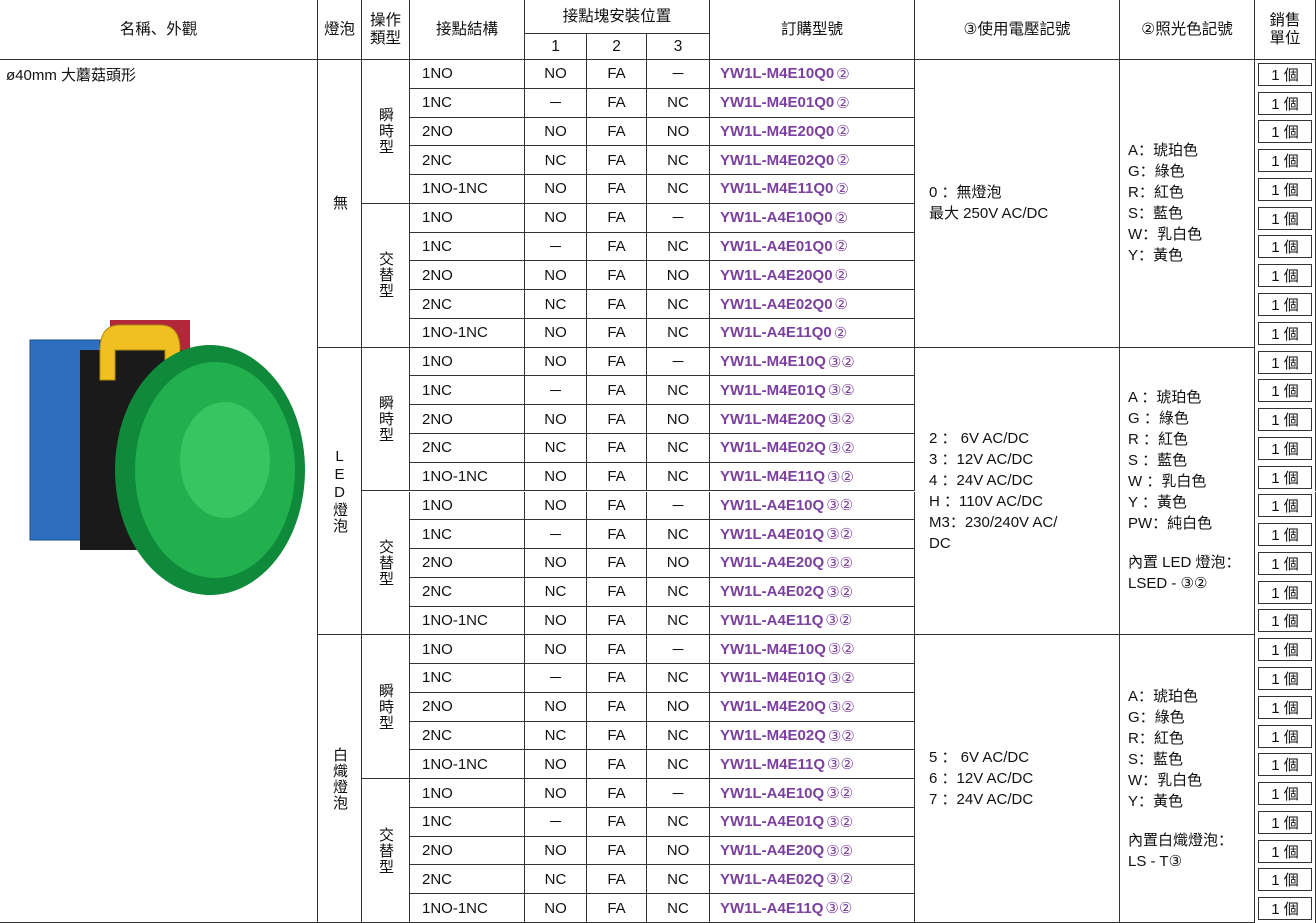 The width and height of the screenshot is (1316, 923). Describe the element at coordinates (812, 362) in the screenshot. I see `model-cell: YW1L-M4E10Q ③②` at that location.